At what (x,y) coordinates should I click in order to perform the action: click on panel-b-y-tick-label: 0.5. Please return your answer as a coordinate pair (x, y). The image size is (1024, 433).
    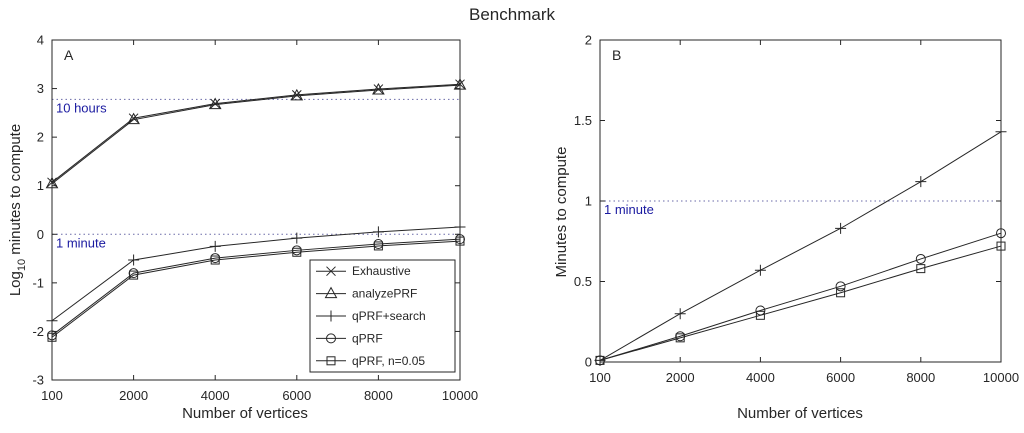
    Looking at the image, I should click on (583, 281).